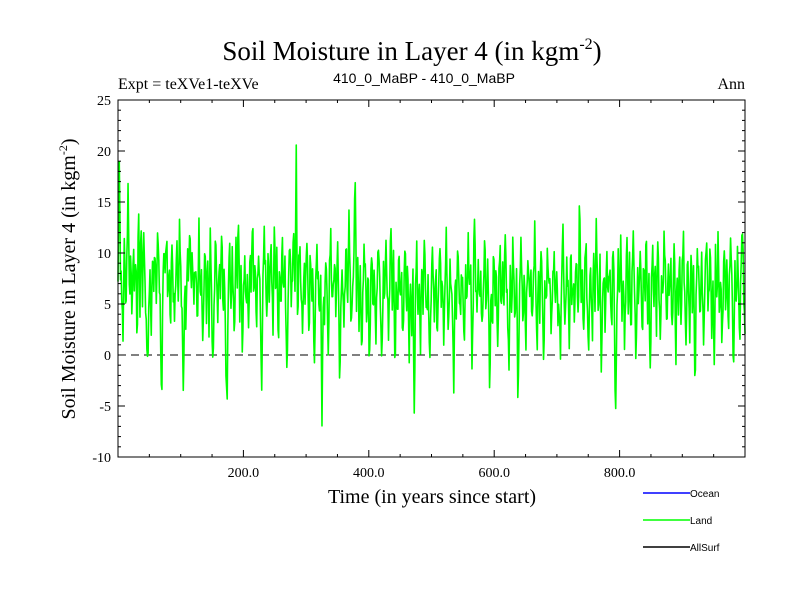  I want to click on x-tick-label: 800.0, so click(620, 473).